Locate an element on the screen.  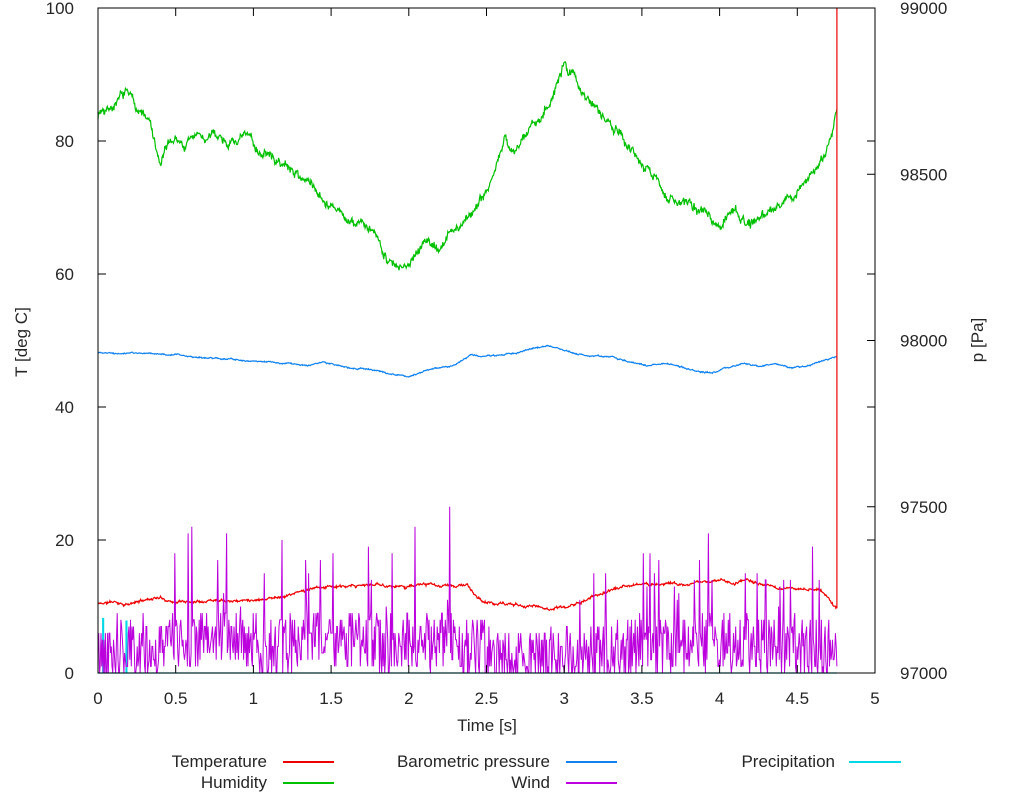
x-tick-label: 2.5 is located at coordinates (487, 698).